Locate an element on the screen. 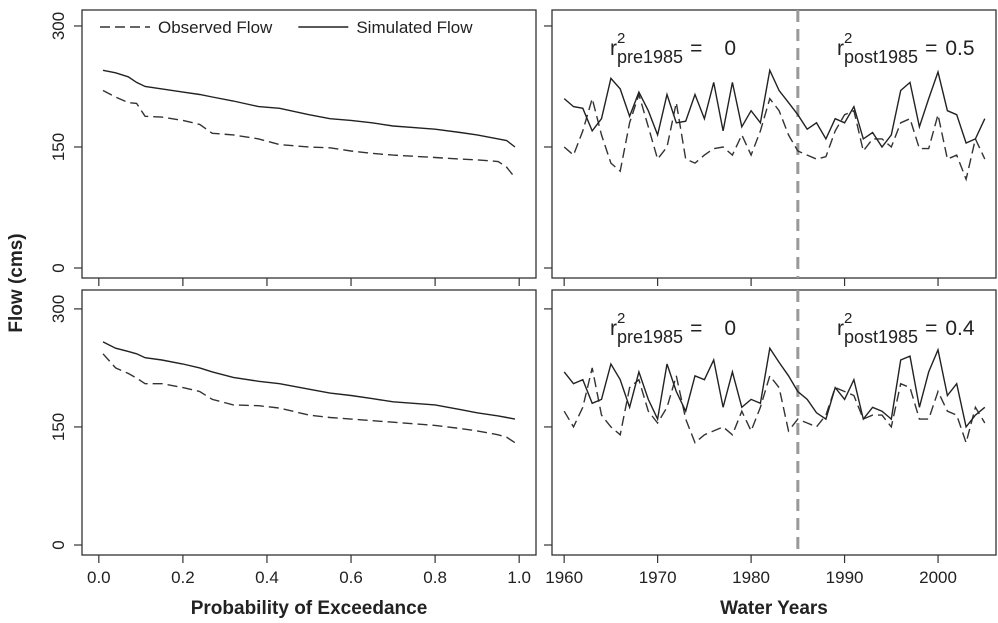 This screenshot has height=623, width=998. x-tick-label: 1970 is located at coordinates (658, 577).